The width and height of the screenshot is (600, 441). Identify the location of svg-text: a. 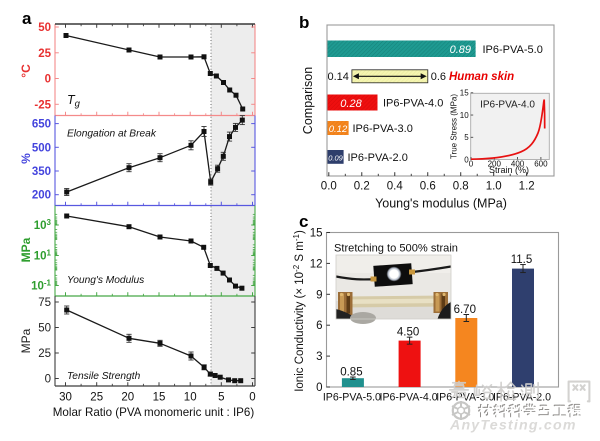
(27, 18).